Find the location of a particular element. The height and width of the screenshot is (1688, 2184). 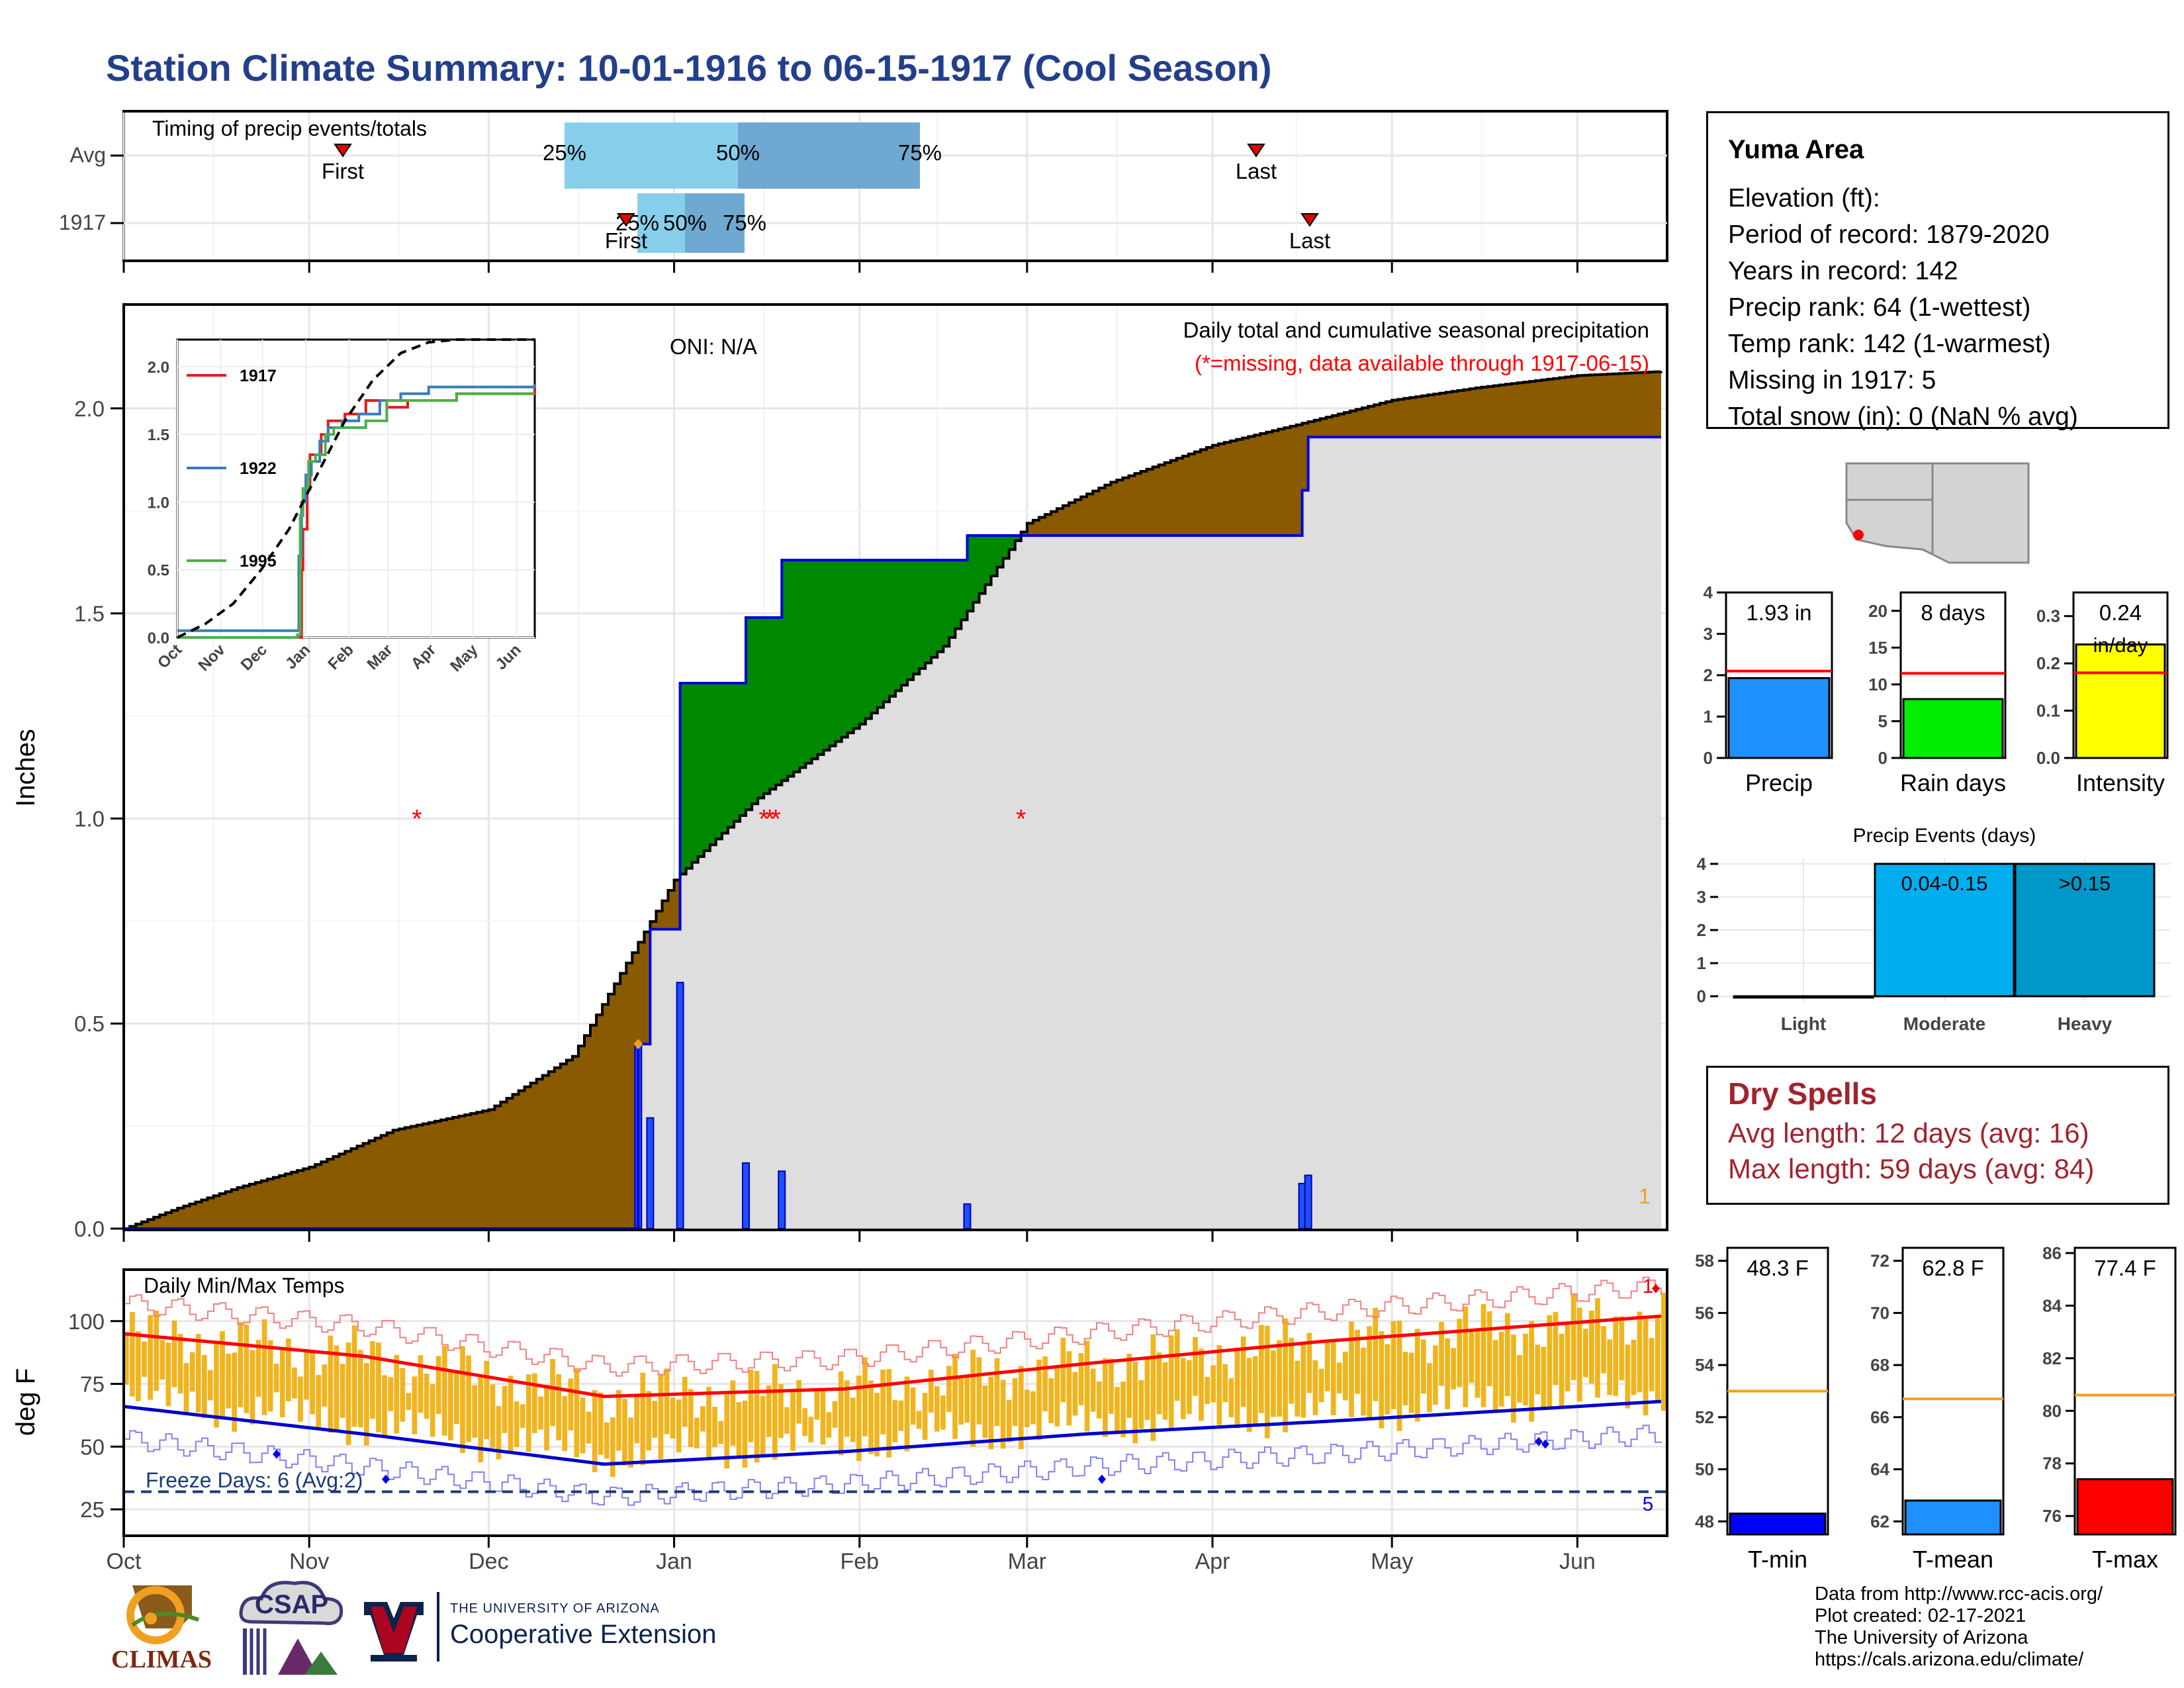

inset-average-line is located at coordinates (356, 488).